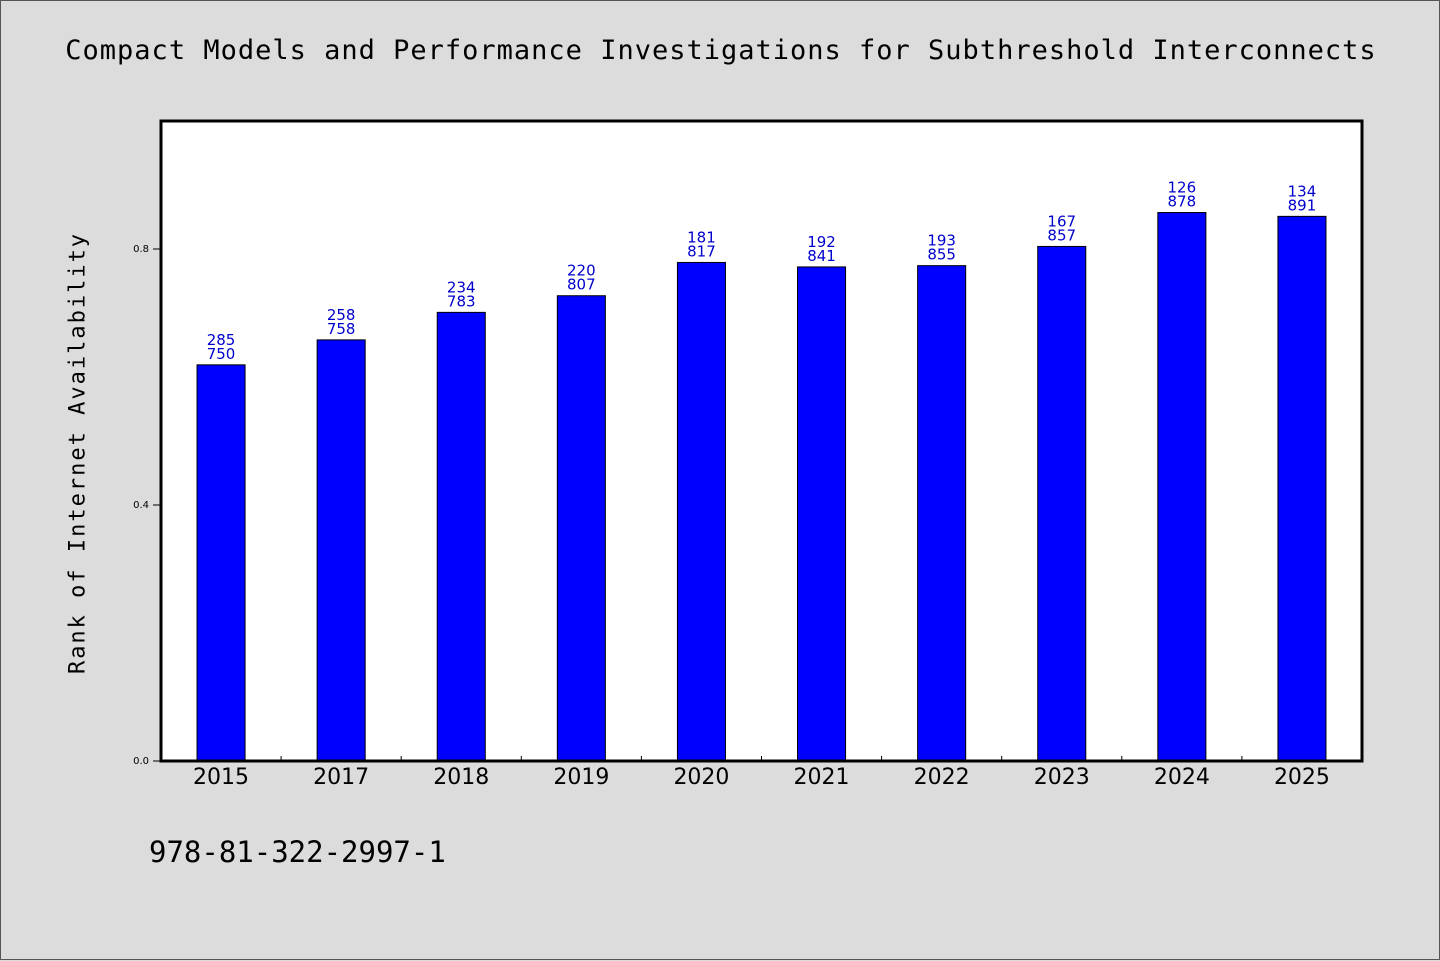 This screenshot has width=1440, height=961. I want to click on y-tick-label: 0.8, so click(141, 249).